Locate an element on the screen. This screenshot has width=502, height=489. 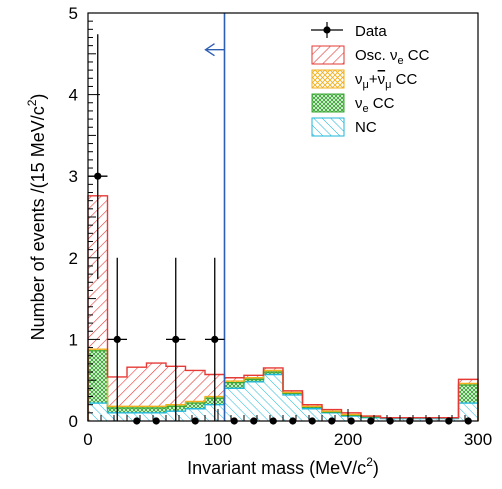
legend-item-nue: νe CC is located at coordinates (353, 104).